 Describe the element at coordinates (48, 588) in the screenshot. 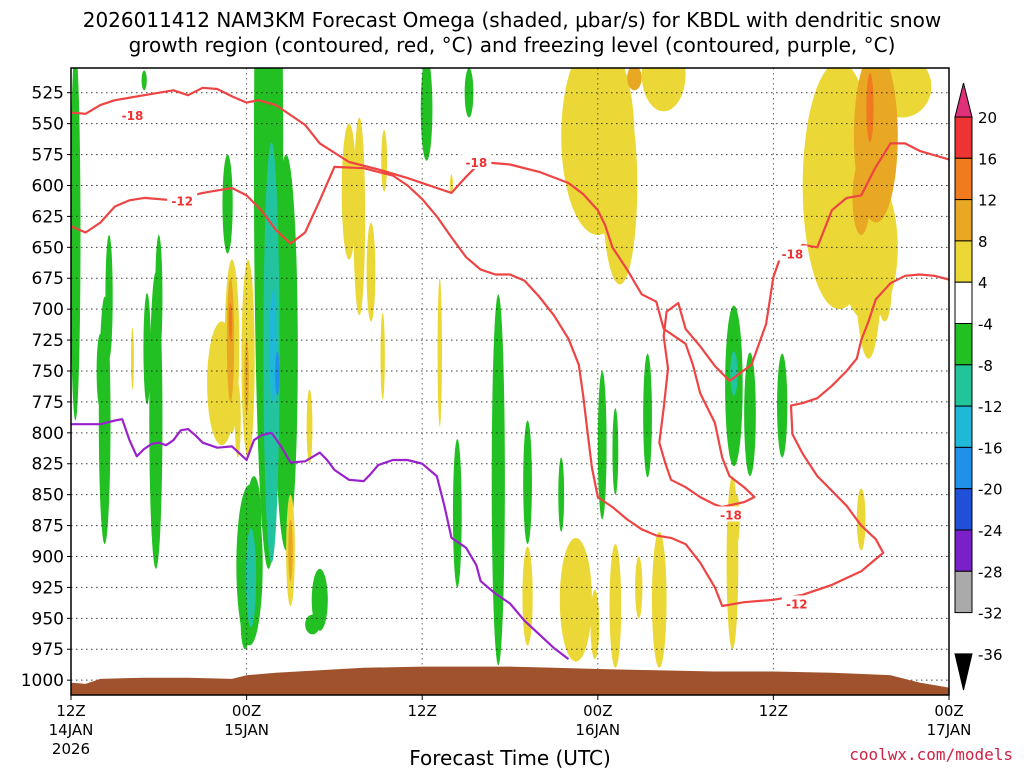

I see `y-tick-label: 925` at that location.